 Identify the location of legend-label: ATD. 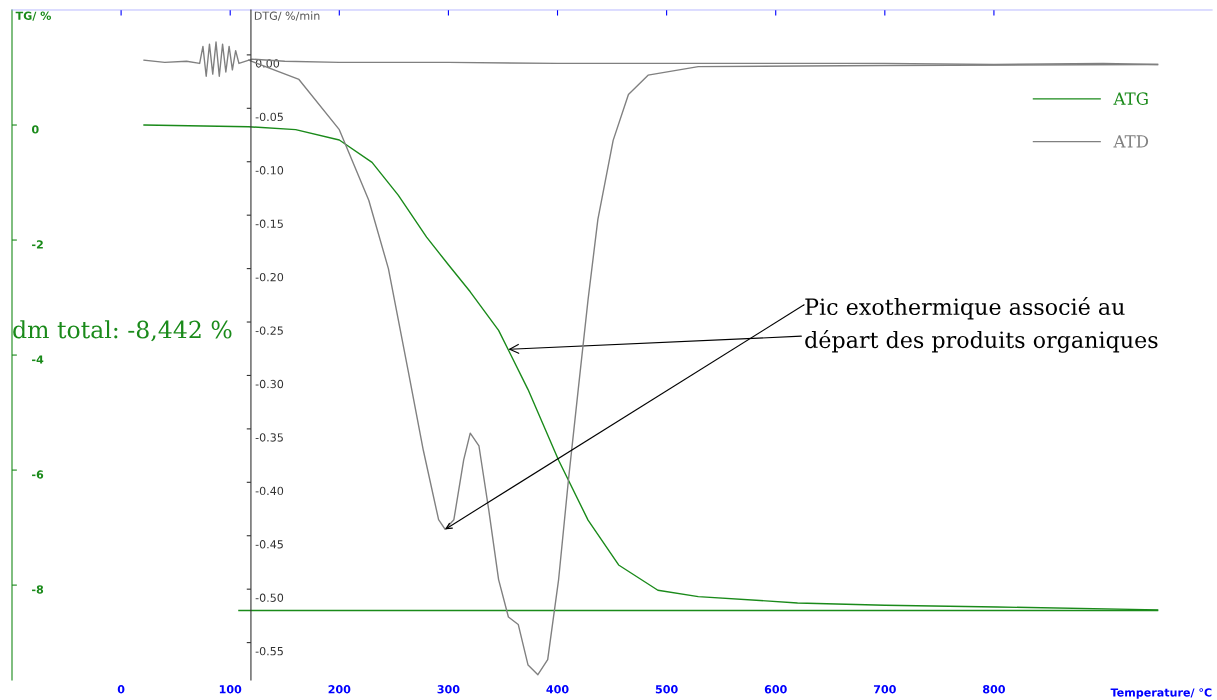
(1131, 141).